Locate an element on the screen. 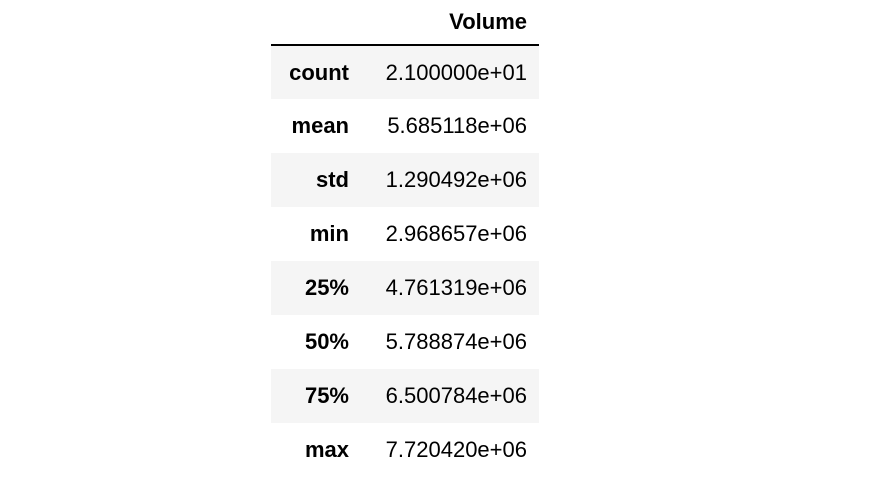  row-label: count is located at coordinates (319, 72).